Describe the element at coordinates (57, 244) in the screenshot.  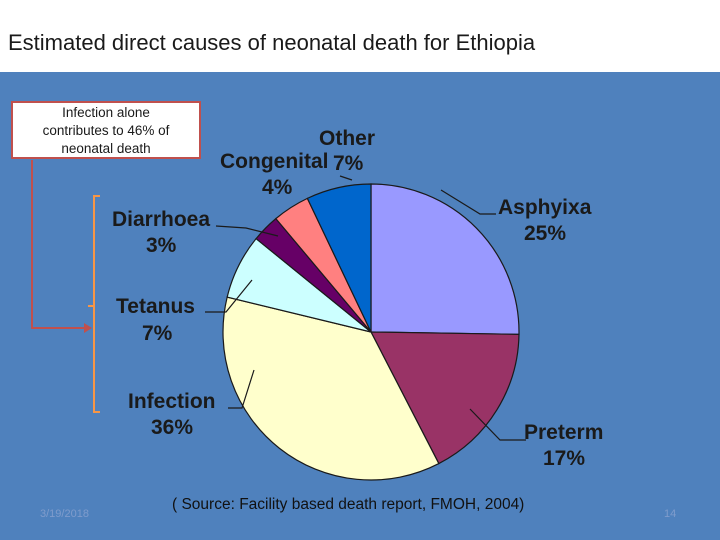
I see `connector-arrow-line` at that location.